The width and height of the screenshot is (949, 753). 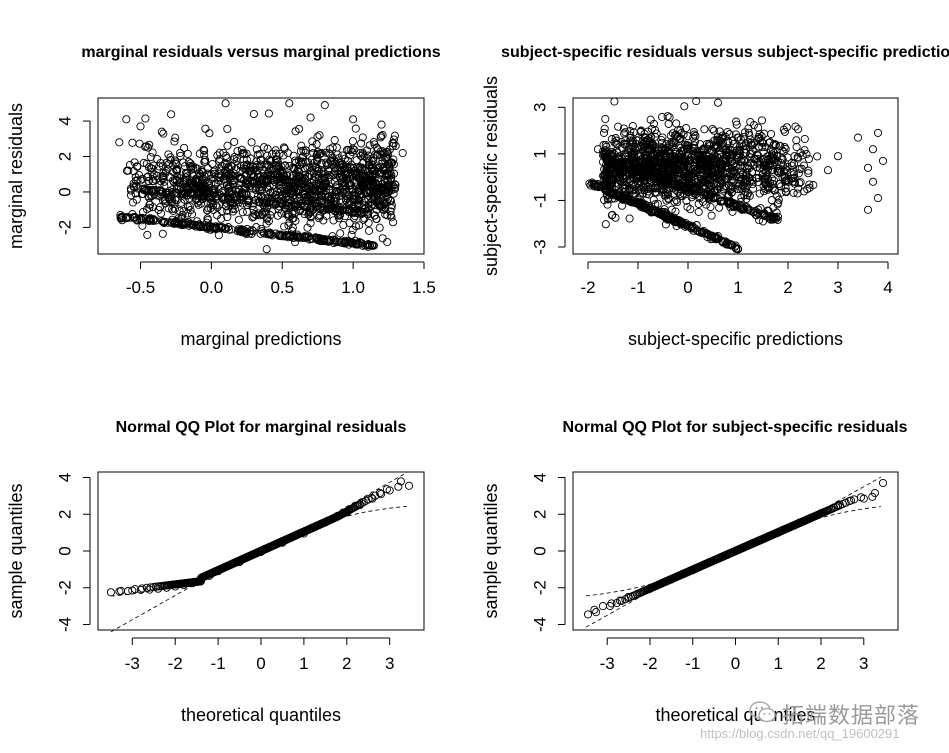 I want to click on y-tick-label: -1, so click(x=539, y=200).